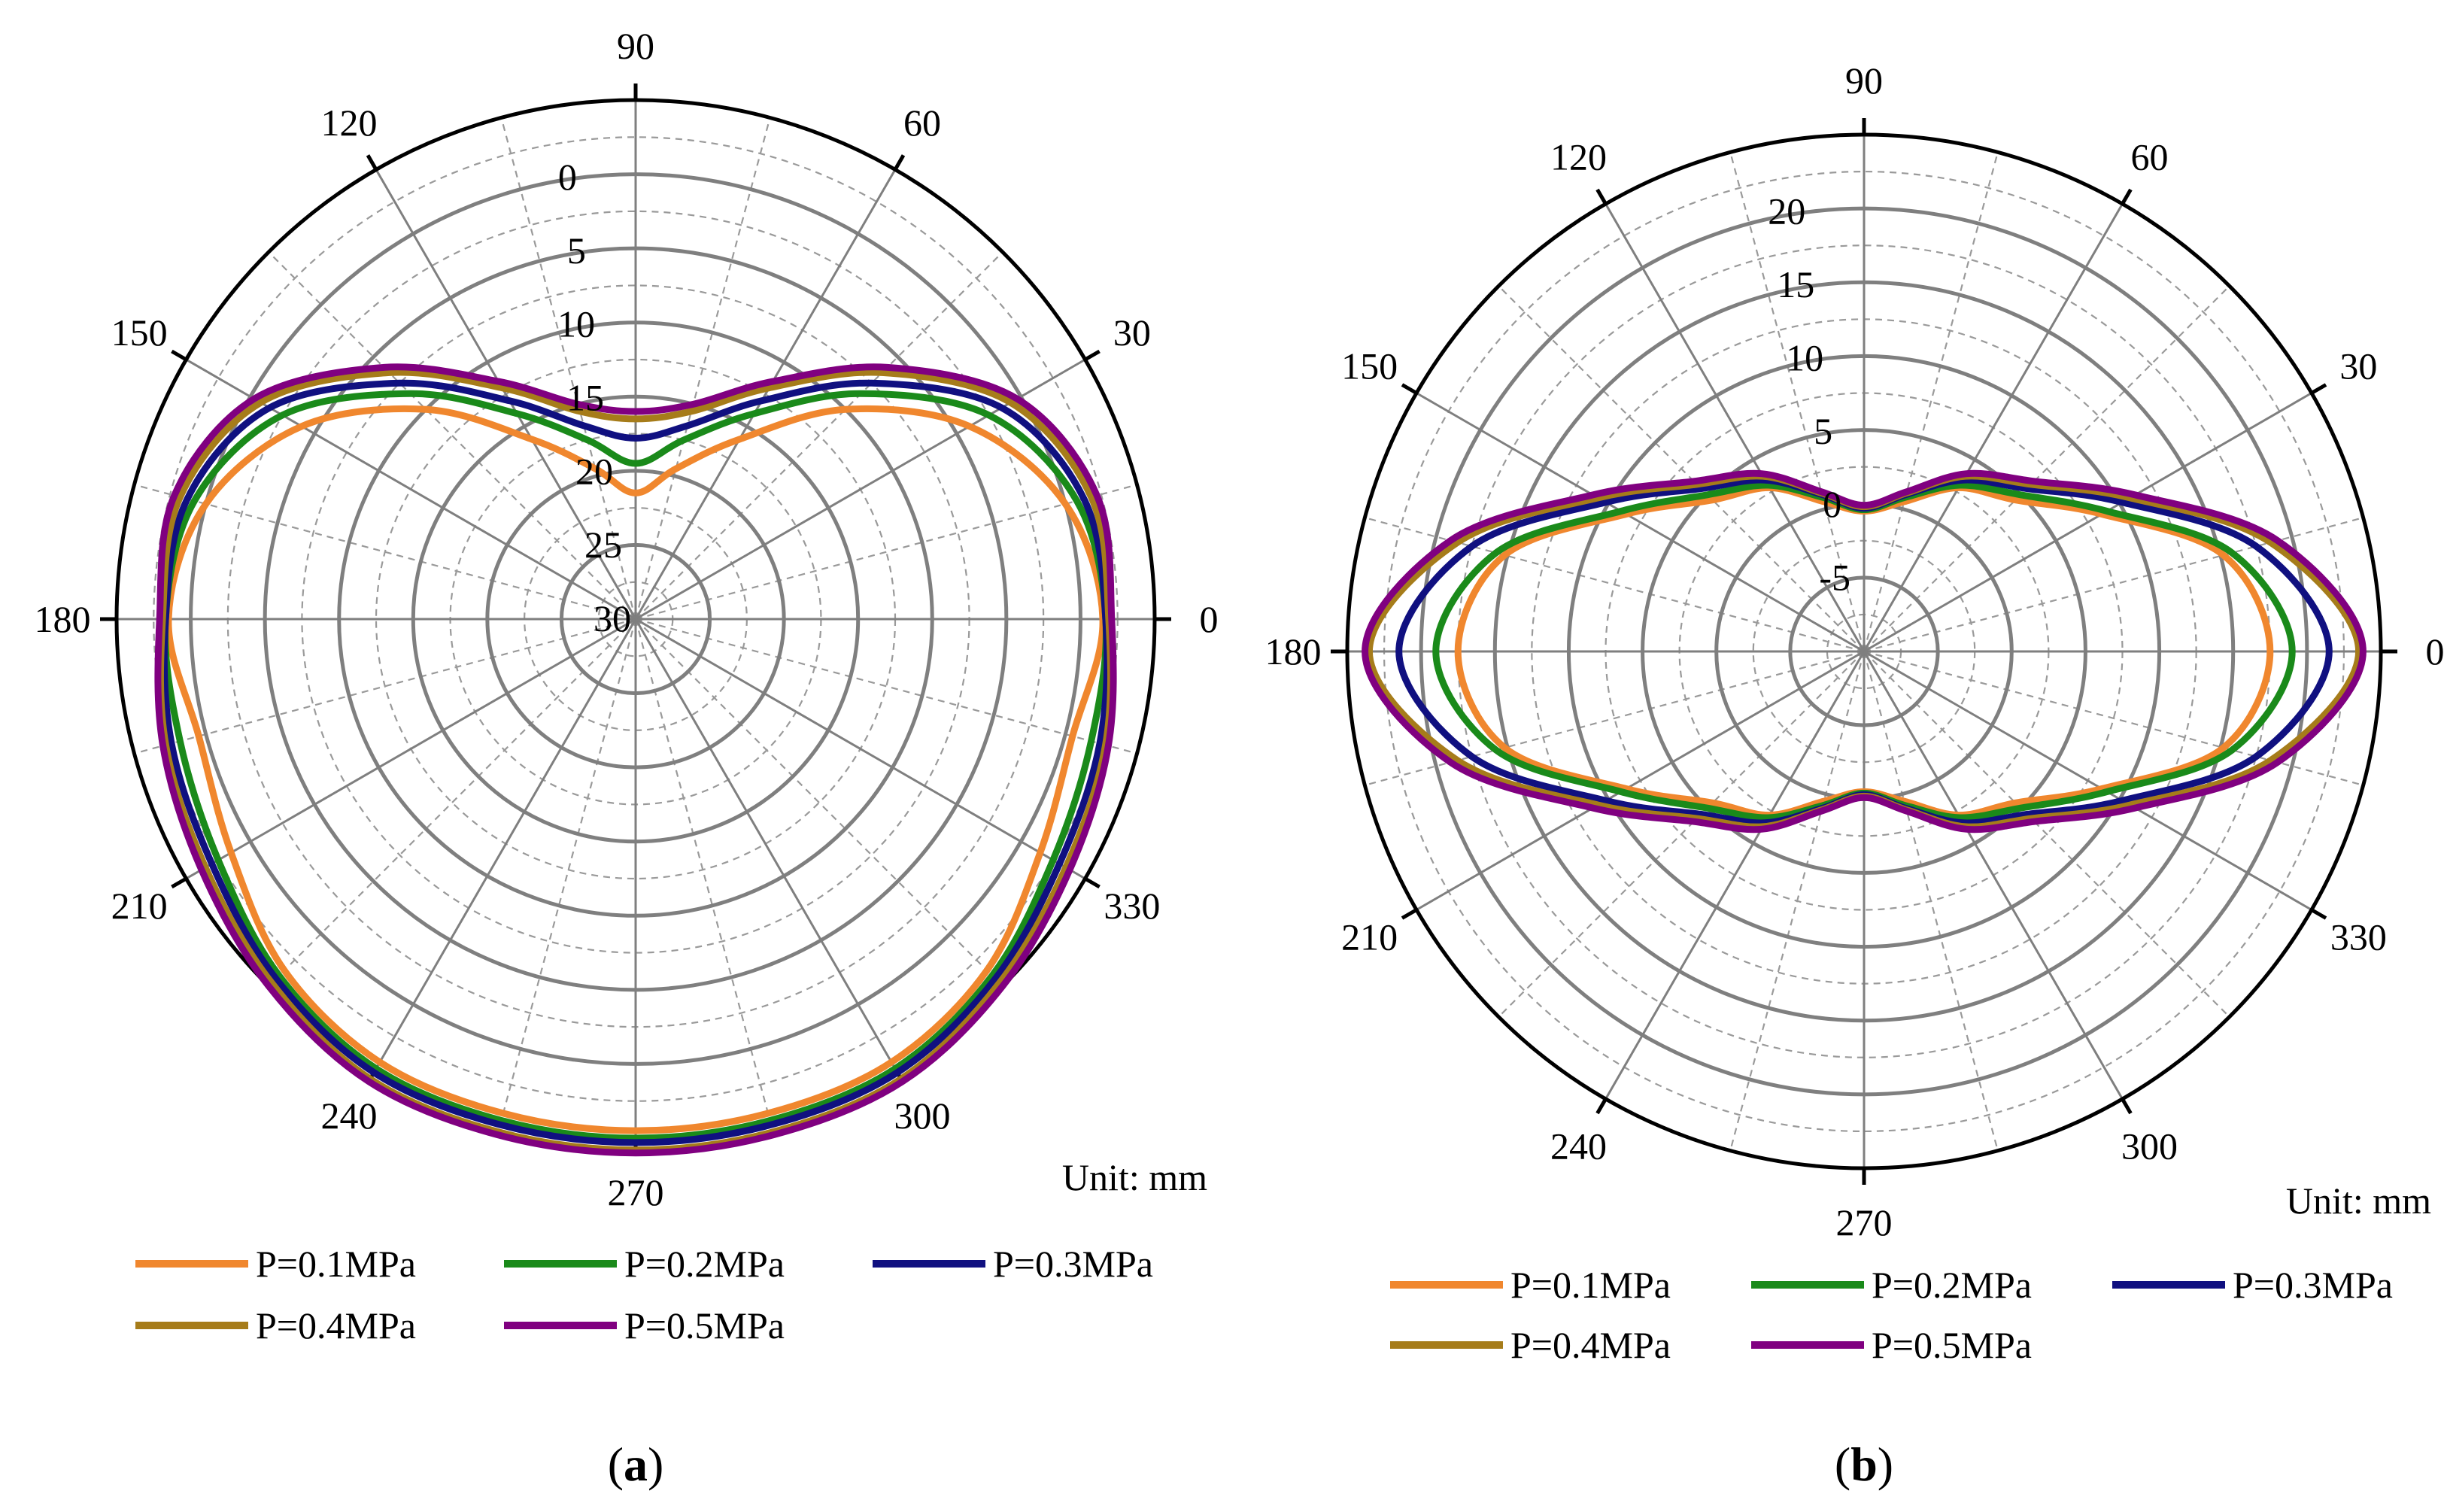  What do you see at coordinates (635, 46) in the screenshot?
I see `angle-tick-label-a: 90` at bounding box center [635, 46].